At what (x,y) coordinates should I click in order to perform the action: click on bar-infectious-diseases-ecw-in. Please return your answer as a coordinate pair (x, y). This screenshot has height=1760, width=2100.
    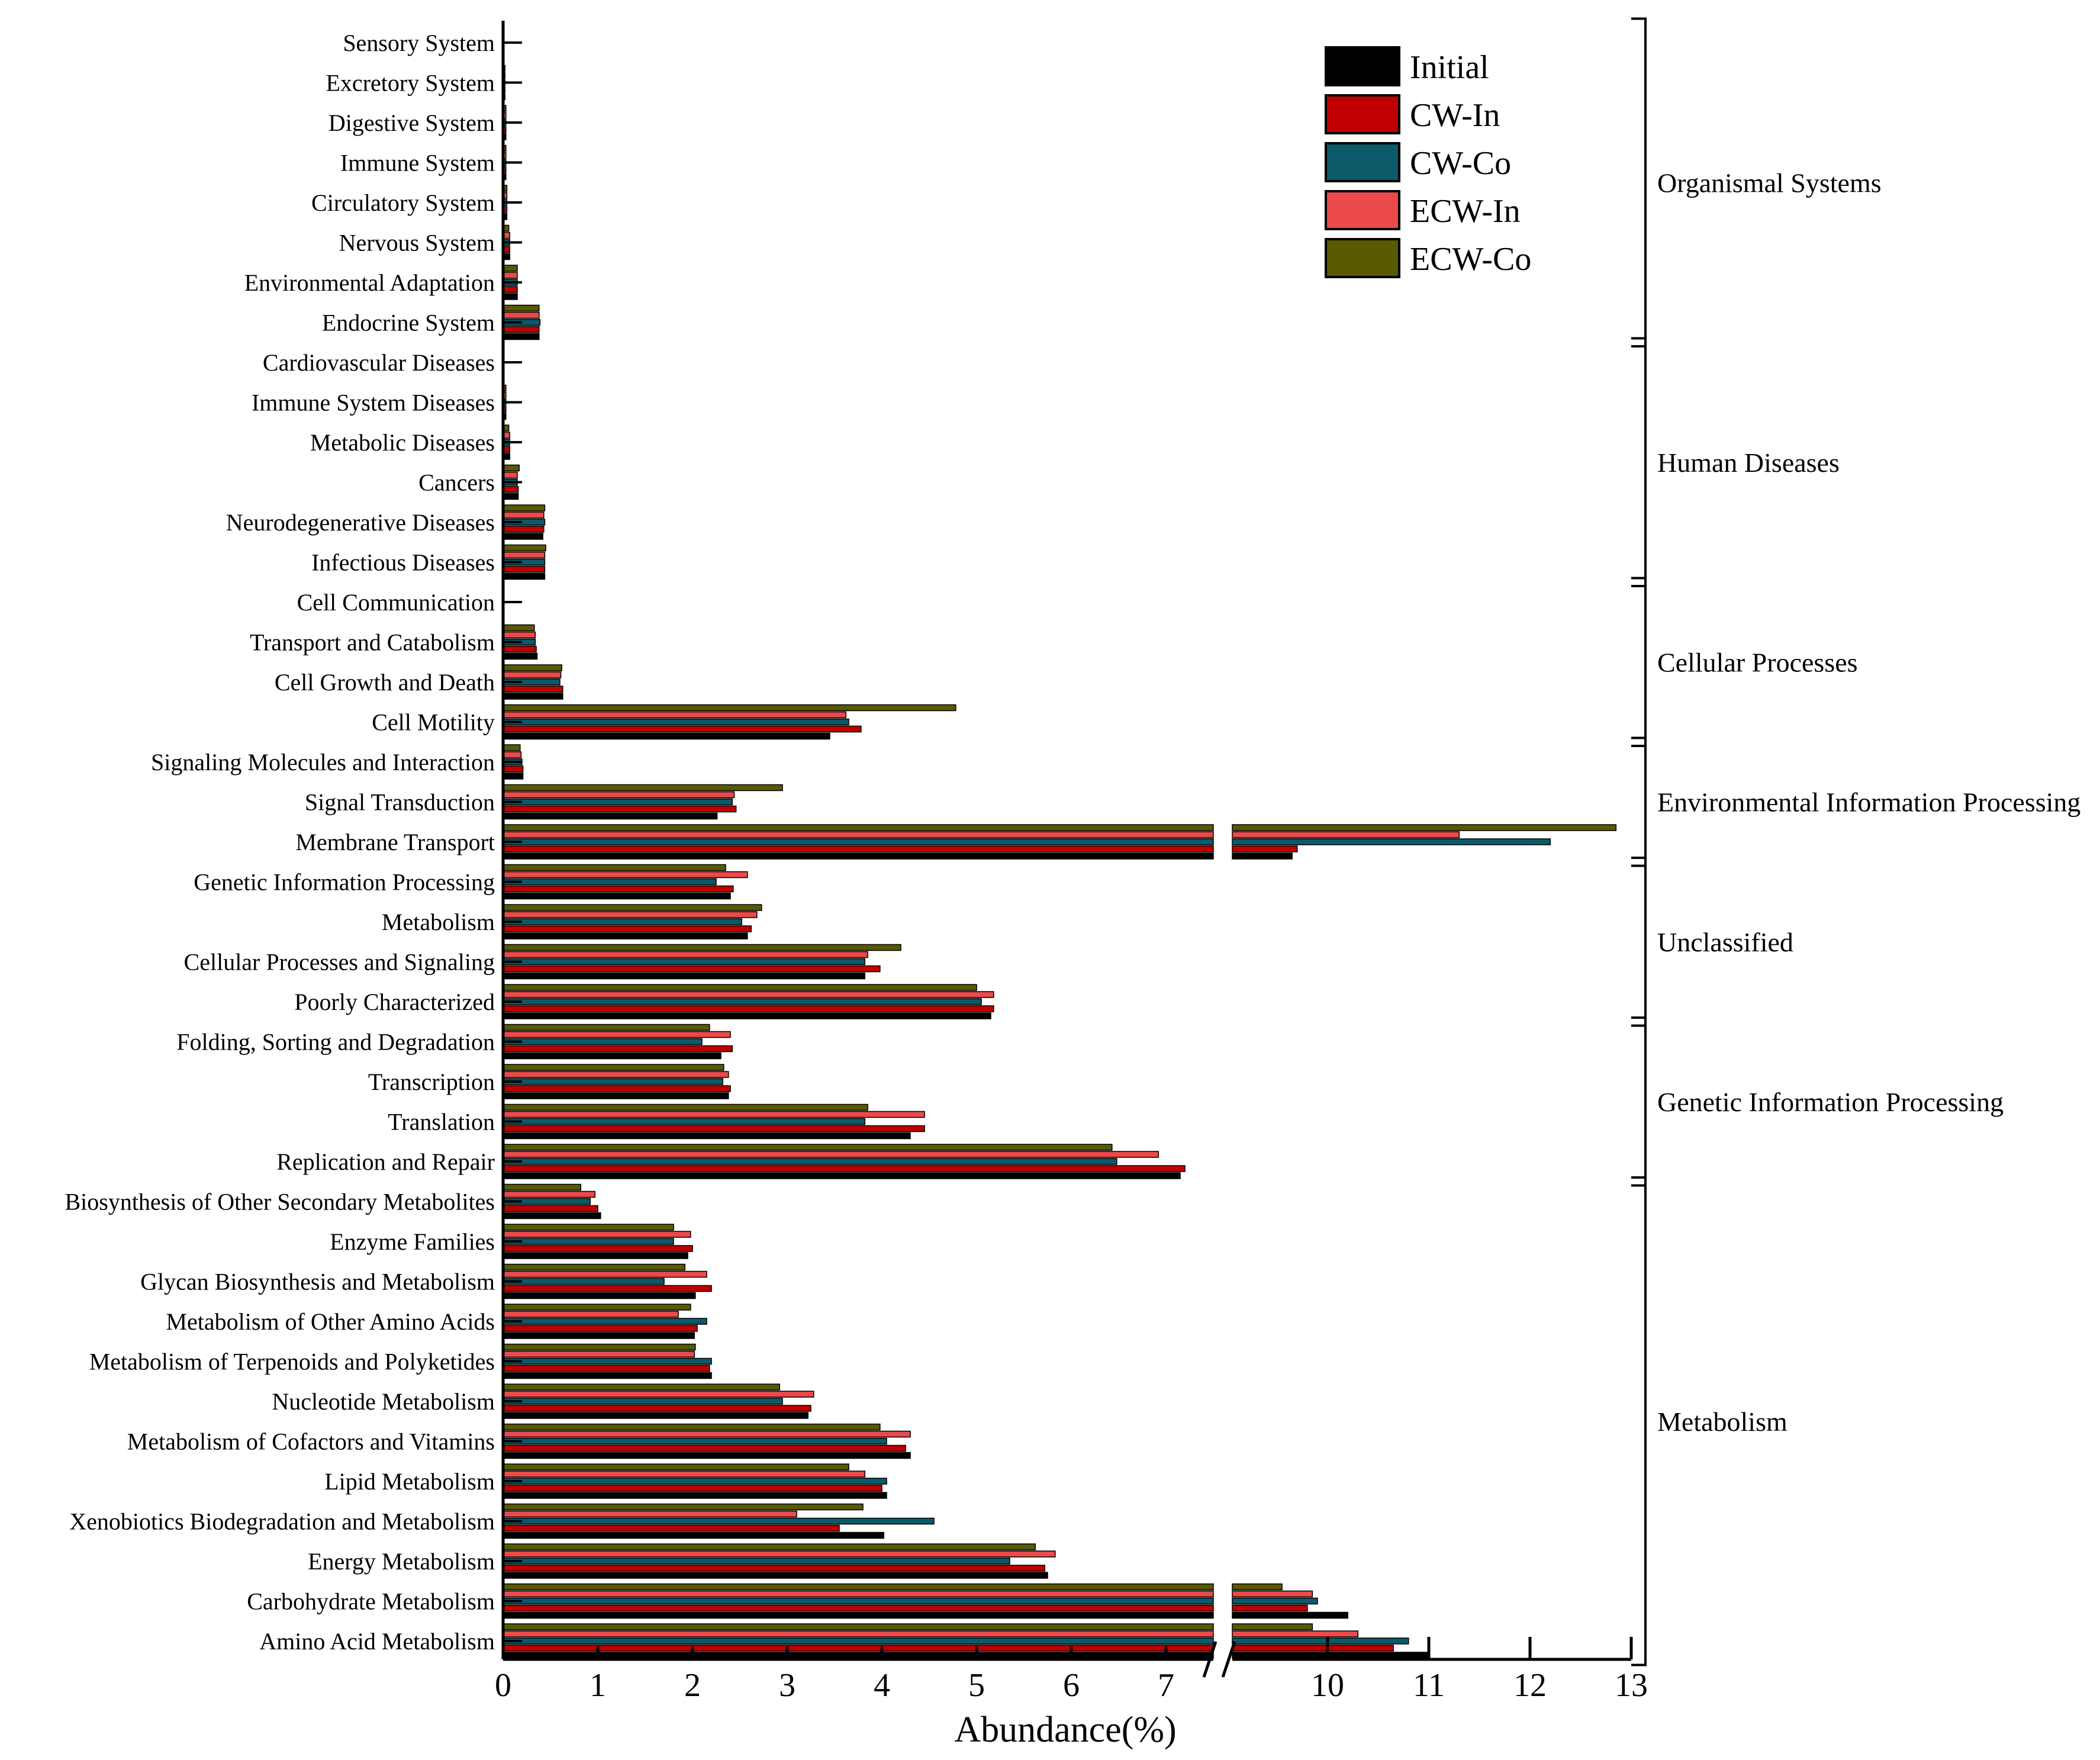
    Looking at the image, I should click on (524, 555).